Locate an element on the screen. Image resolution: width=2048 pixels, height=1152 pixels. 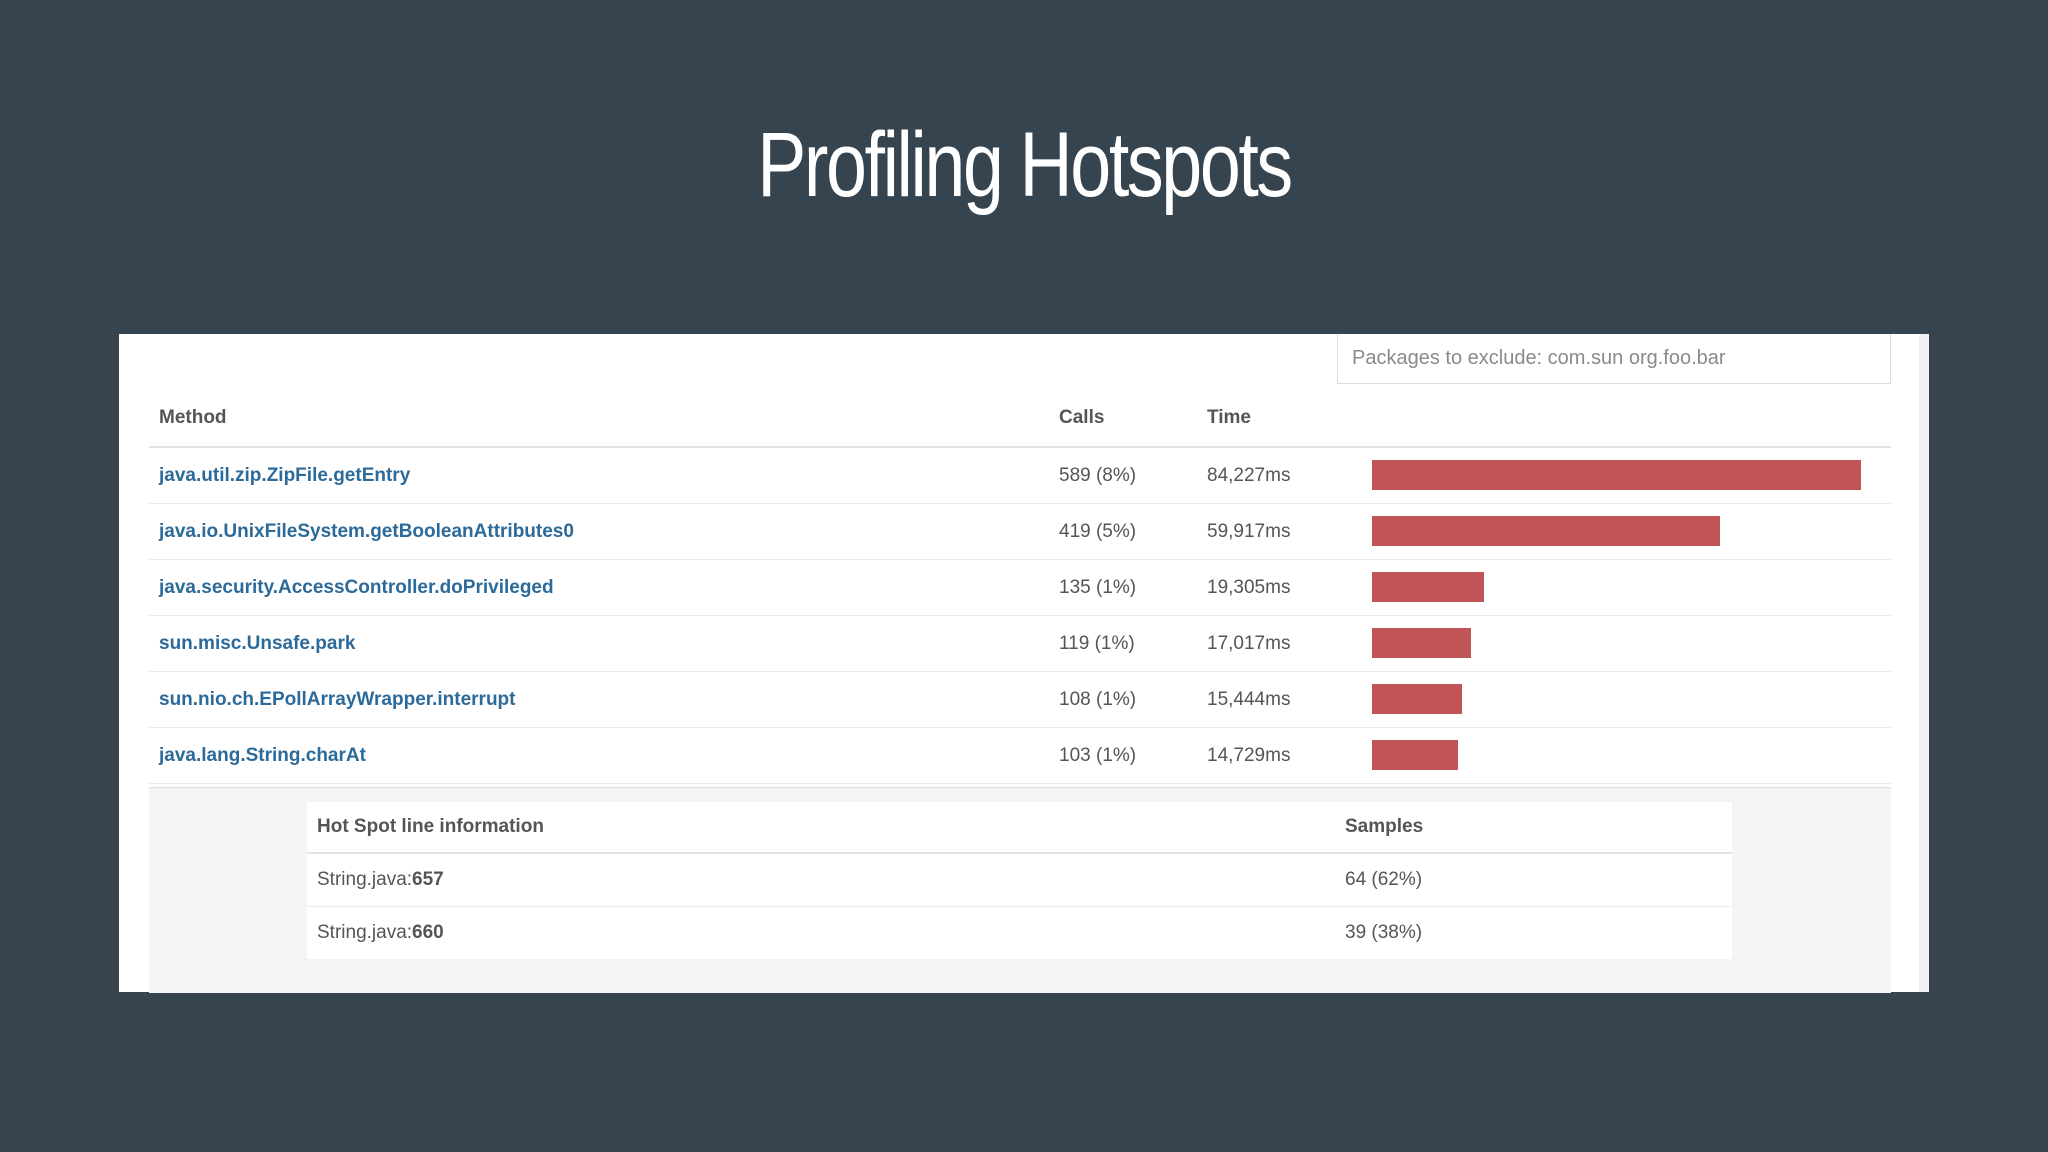
samples-value: 64 (62%) is located at coordinates (1384, 879).